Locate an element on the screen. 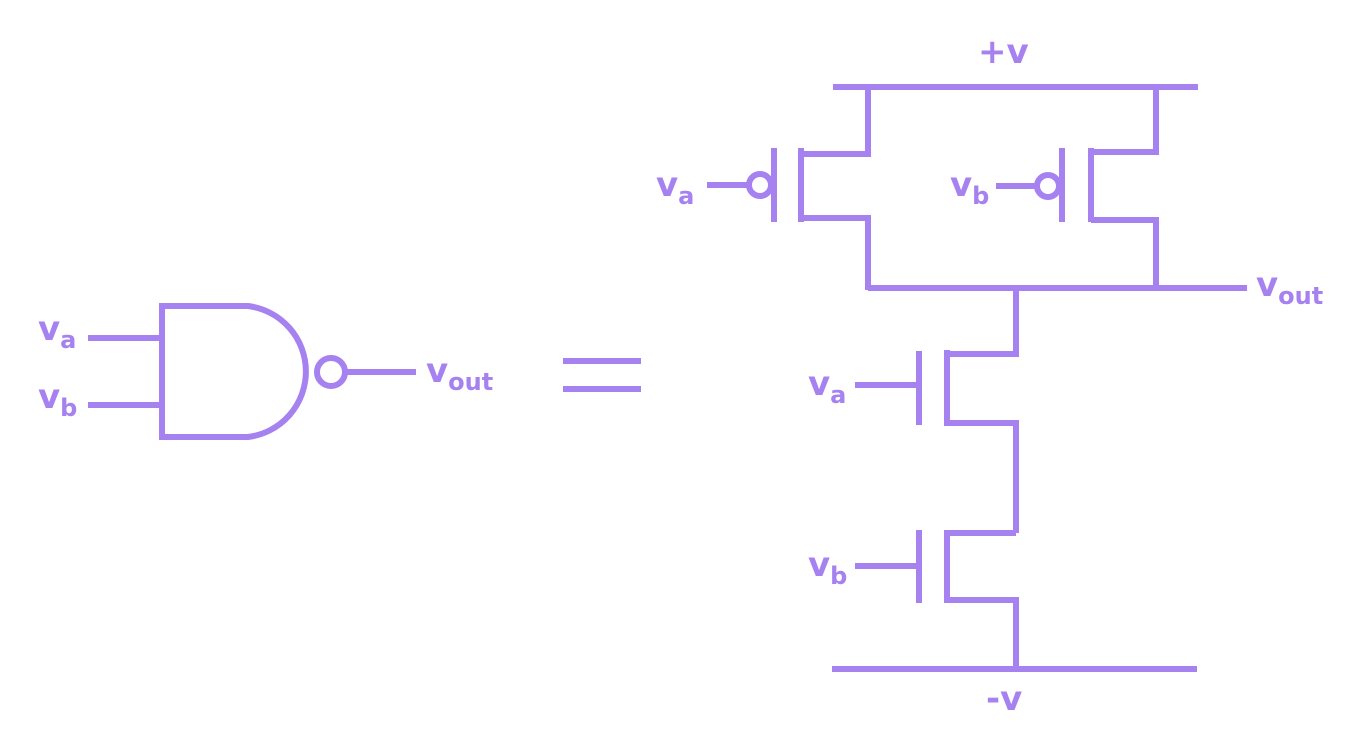  pmos-a-input-label: va is located at coordinates (675, 187).